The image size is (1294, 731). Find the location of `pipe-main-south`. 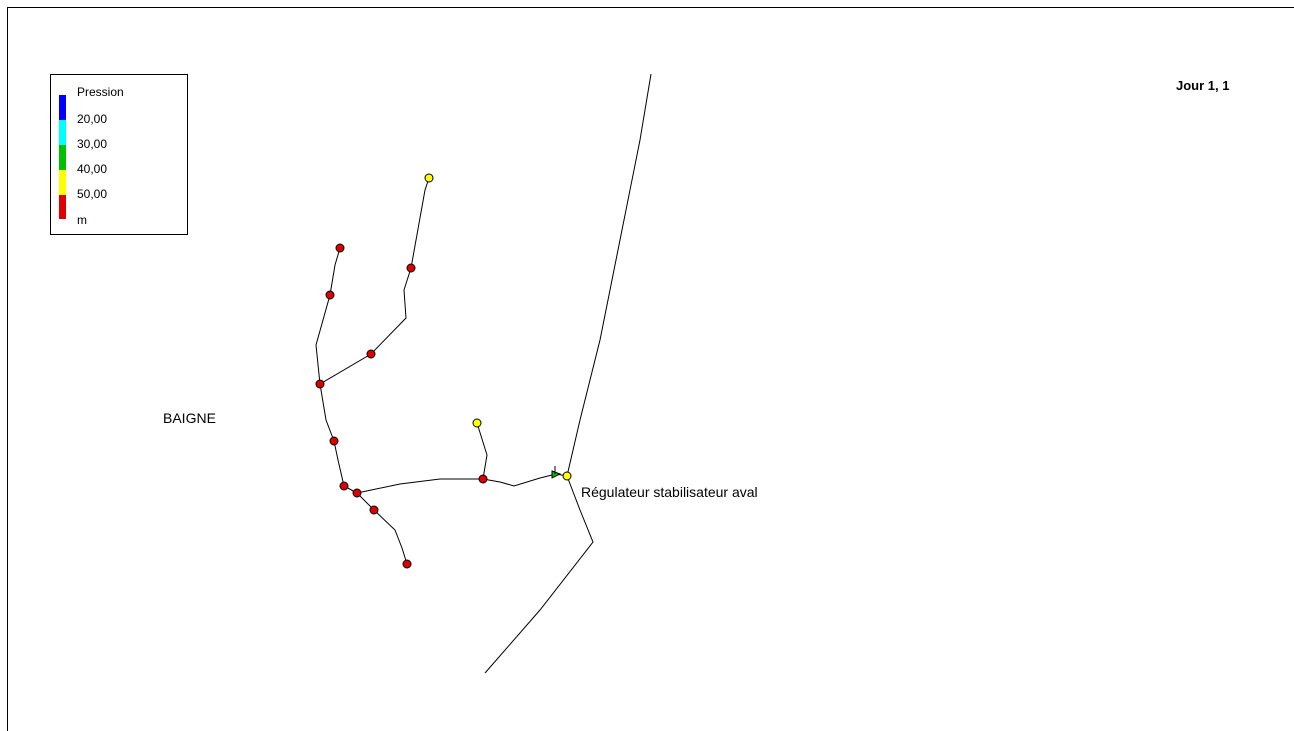

pipe-main-south is located at coordinates (539, 574).